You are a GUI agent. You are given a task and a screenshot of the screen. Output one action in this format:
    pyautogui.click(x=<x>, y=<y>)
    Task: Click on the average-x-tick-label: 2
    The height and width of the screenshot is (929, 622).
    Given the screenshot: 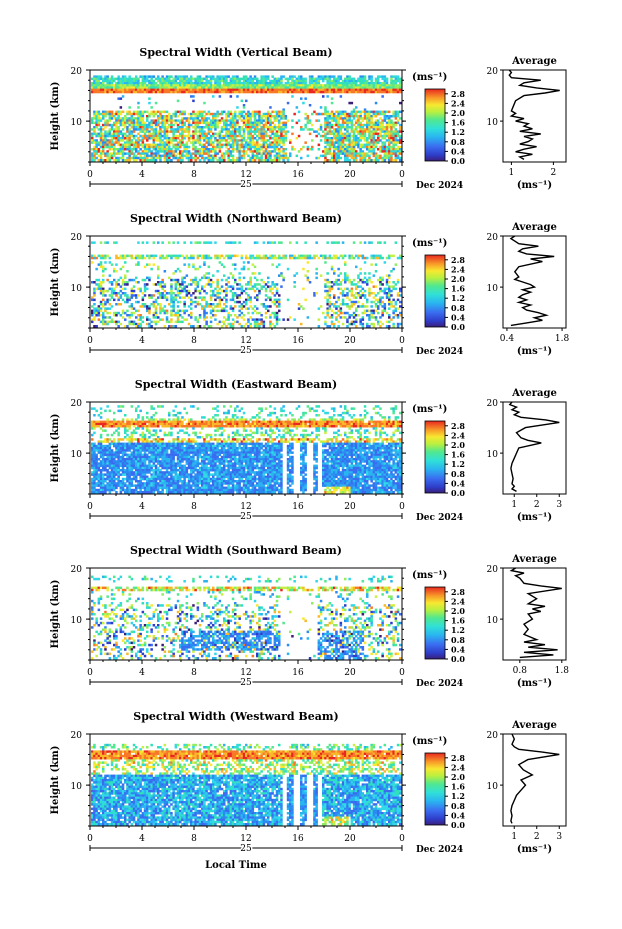 What is the action you would take?
    pyautogui.click(x=537, y=505)
    